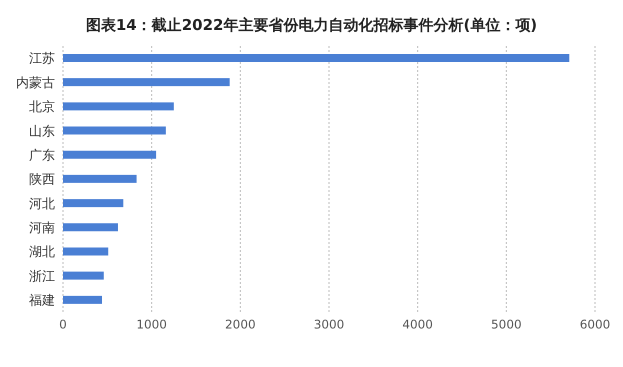 The height and width of the screenshot is (367, 623). I want to click on x-tick-label: 0, so click(63, 325).